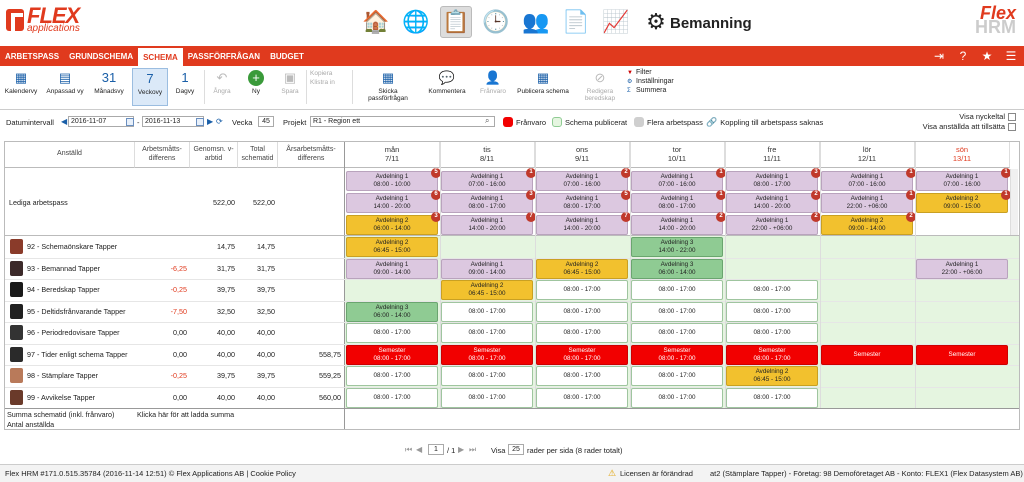 The image size is (1024, 482). What do you see at coordinates (656, 21) in the screenshot?
I see `gear-icon: ⚙` at bounding box center [656, 21].